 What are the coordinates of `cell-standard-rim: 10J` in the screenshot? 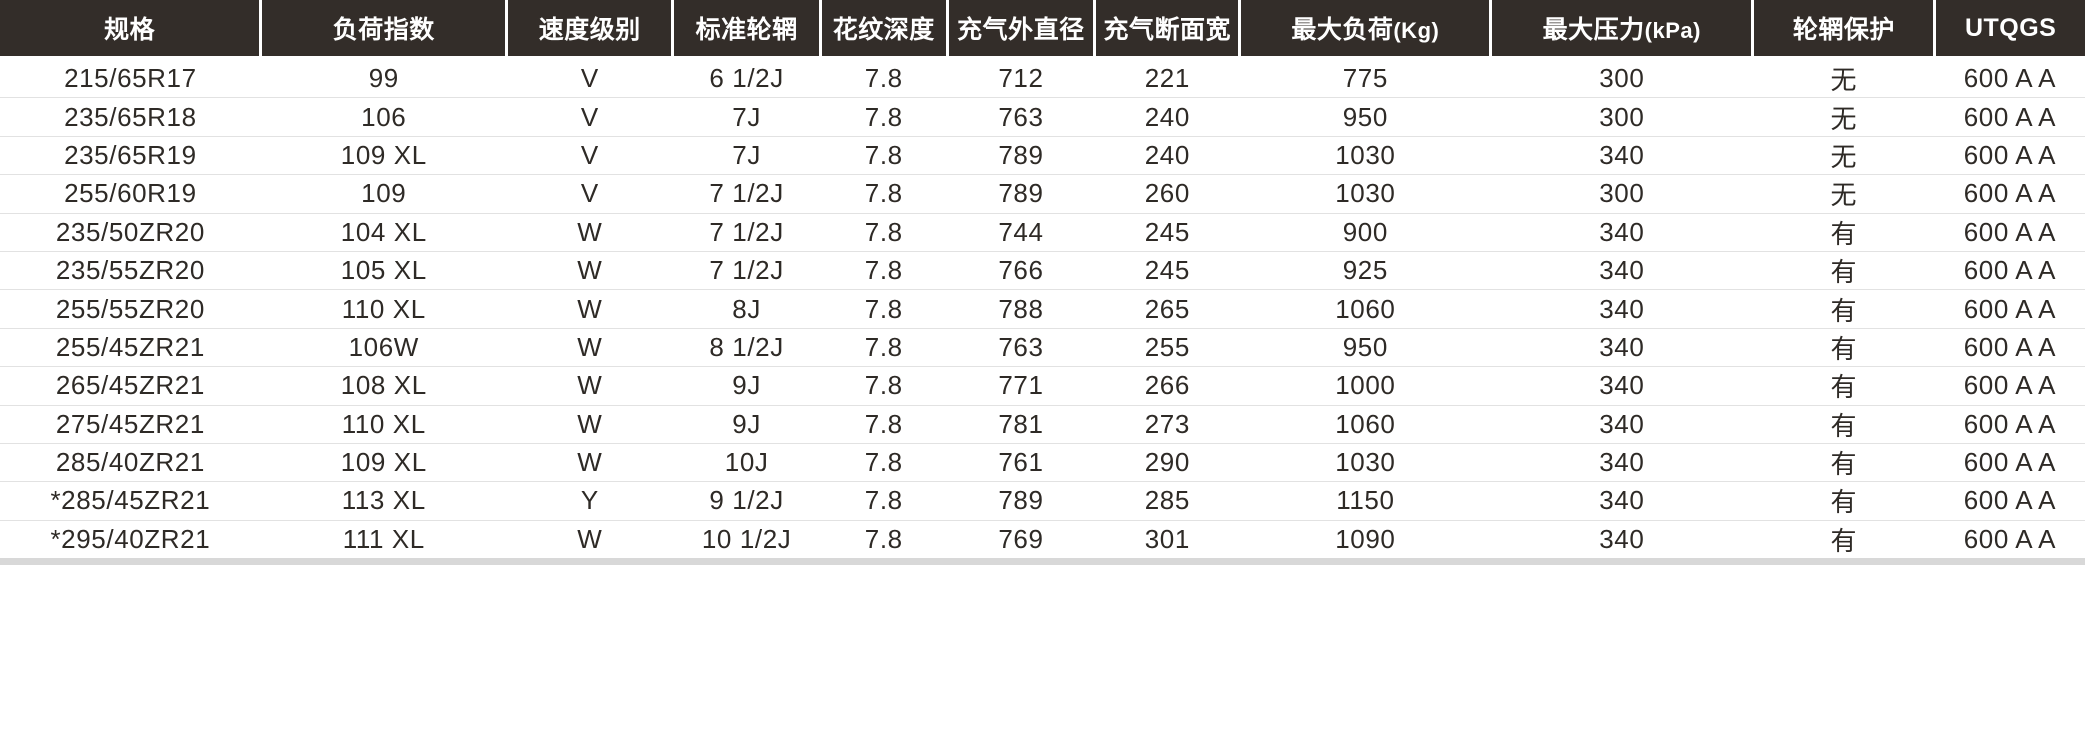 It's located at (746, 462).